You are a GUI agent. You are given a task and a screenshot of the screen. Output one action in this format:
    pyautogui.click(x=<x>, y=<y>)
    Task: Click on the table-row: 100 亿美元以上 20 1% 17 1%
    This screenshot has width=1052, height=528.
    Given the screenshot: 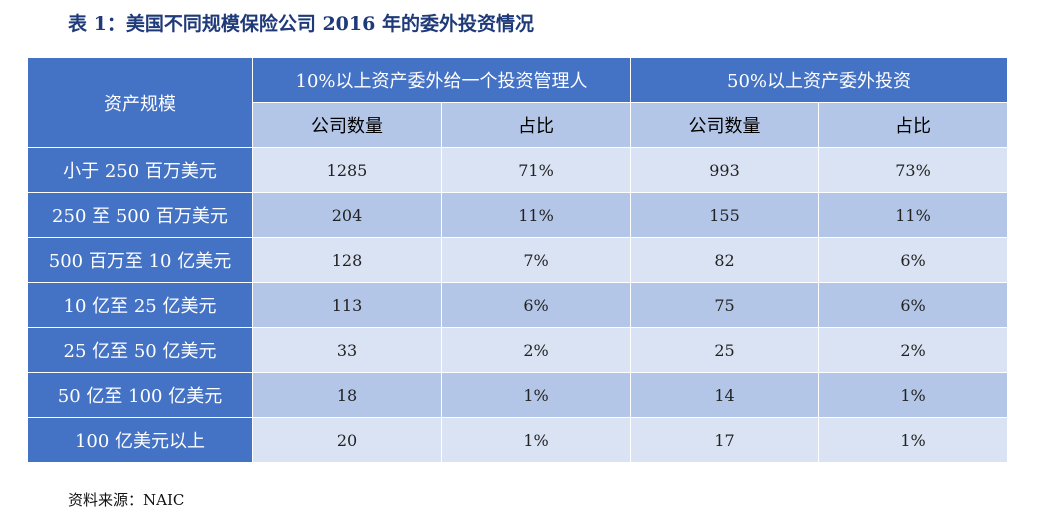 What is the action you would take?
    pyautogui.click(x=518, y=440)
    